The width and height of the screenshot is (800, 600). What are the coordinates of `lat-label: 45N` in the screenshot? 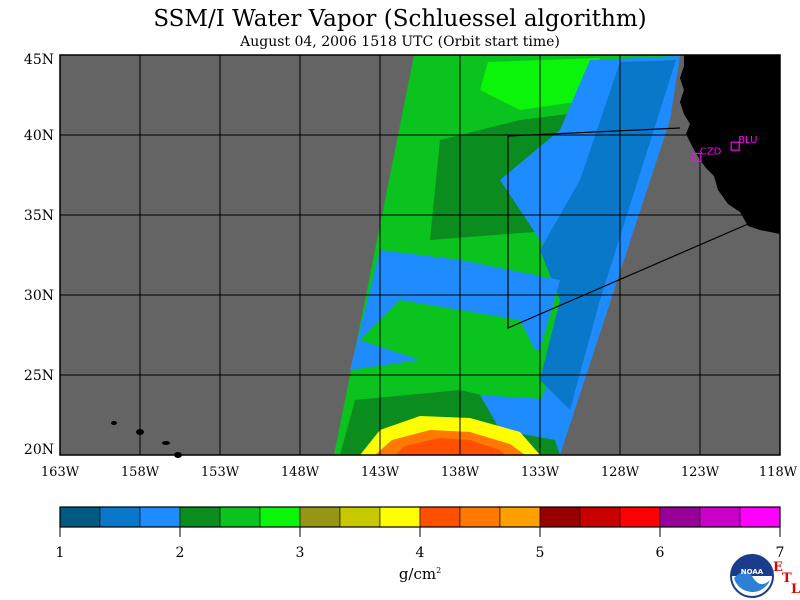 It's located at (38, 60).